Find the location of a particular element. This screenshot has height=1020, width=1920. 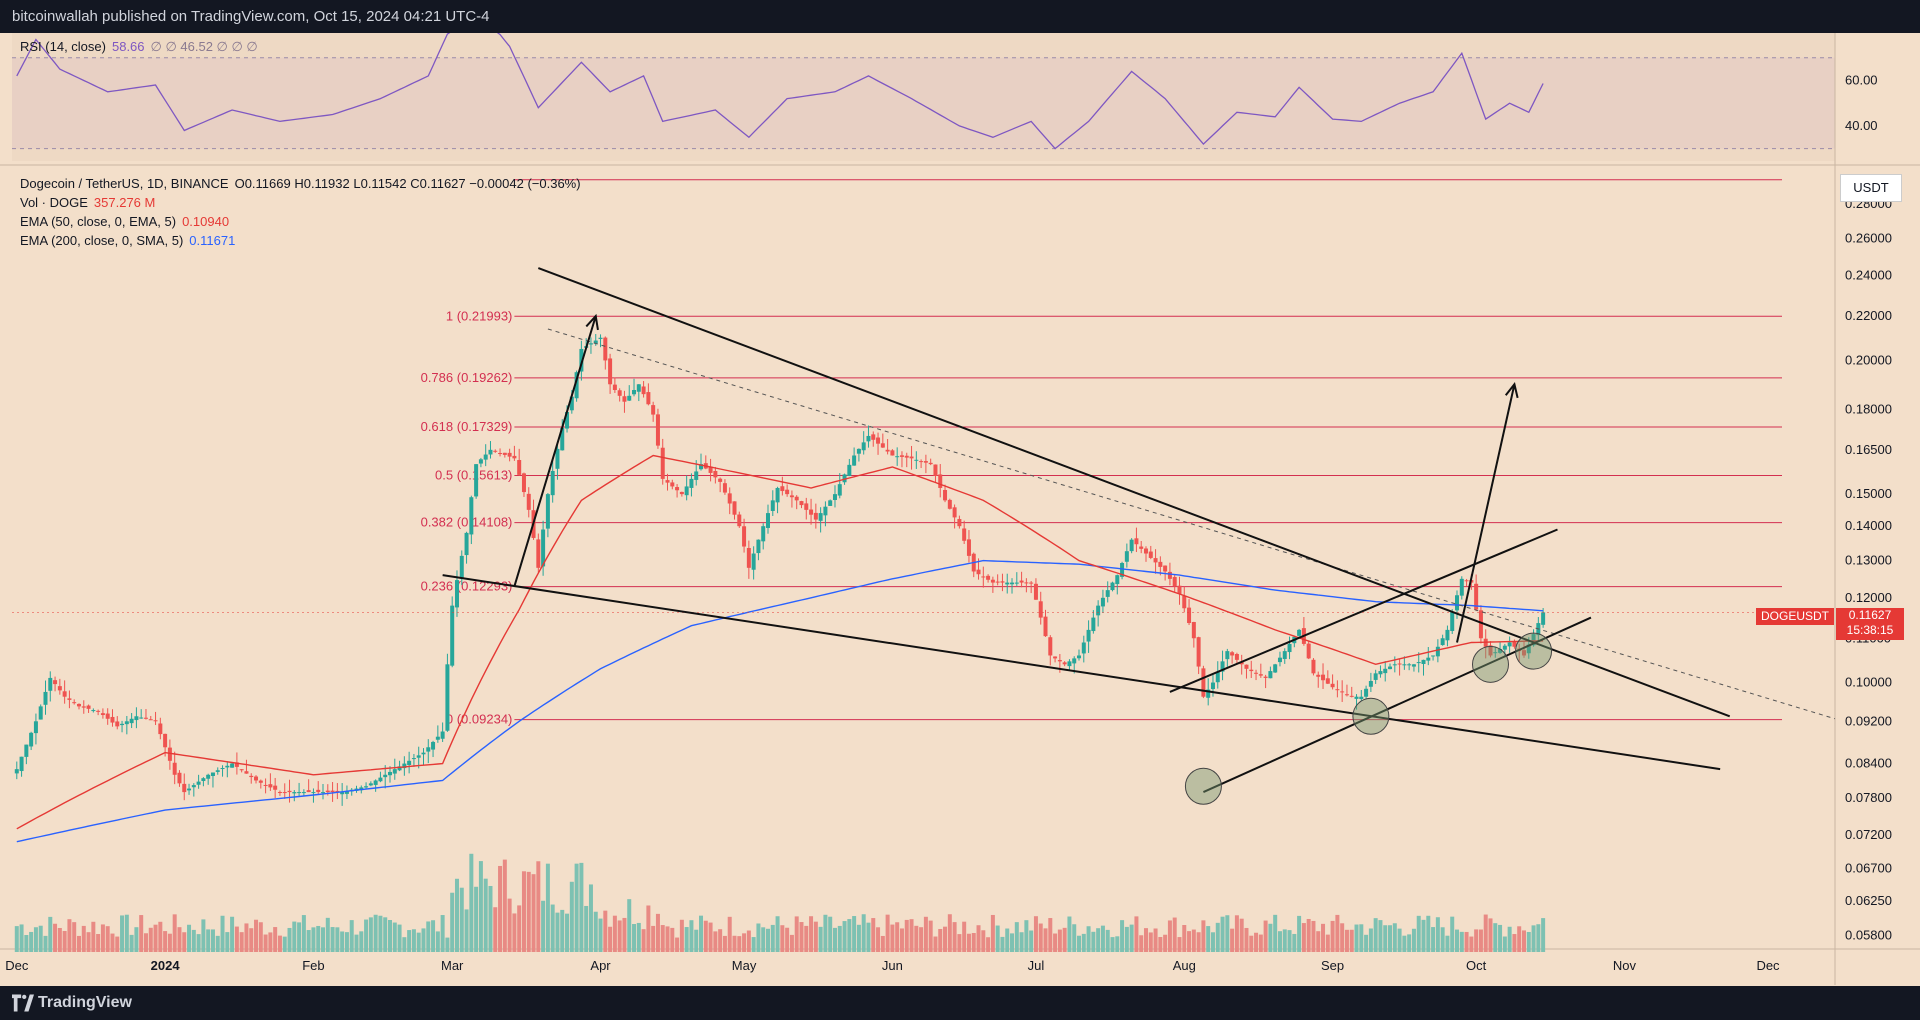

trendline is located at coordinates (1081, 672).